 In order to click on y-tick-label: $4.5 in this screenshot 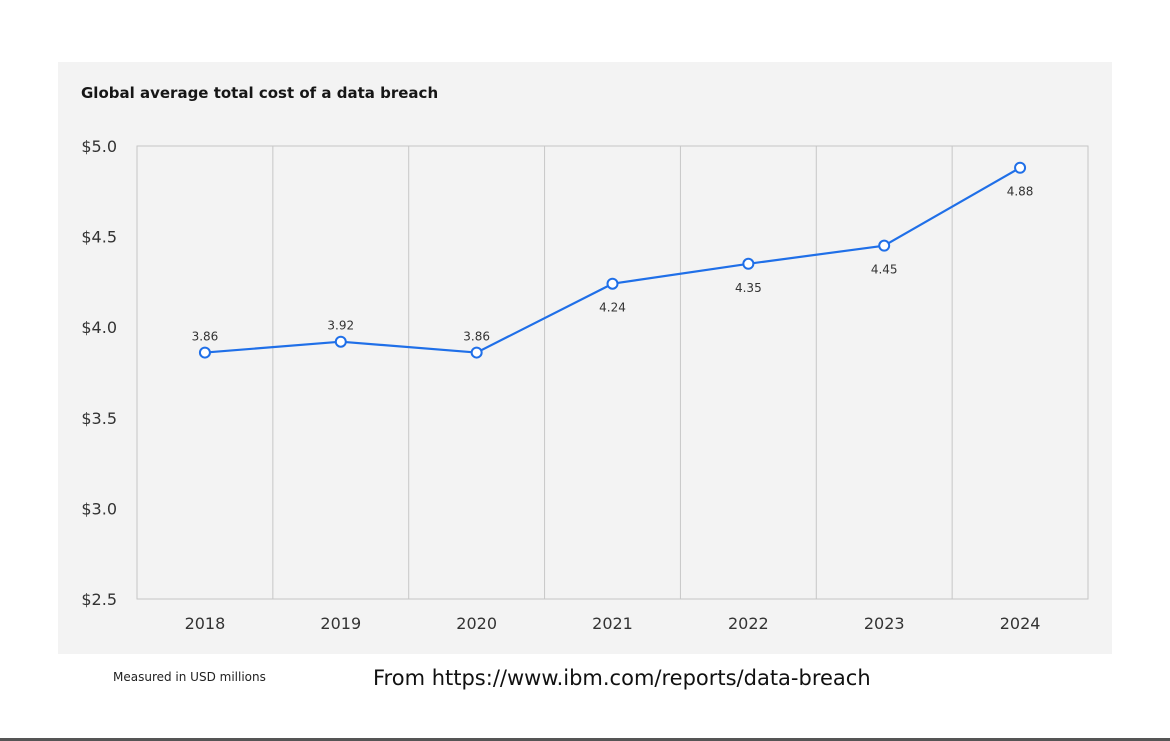, I will do `click(99, 237)`.